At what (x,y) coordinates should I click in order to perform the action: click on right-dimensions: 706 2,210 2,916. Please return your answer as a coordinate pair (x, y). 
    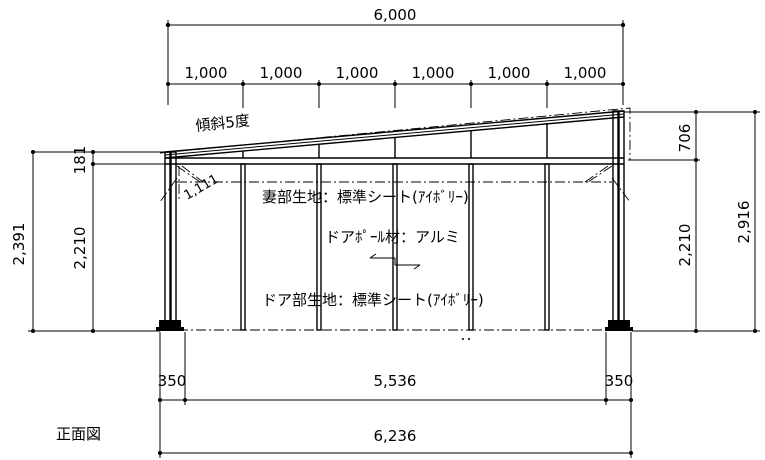
    Looking at the image, I should click on (692, 221).